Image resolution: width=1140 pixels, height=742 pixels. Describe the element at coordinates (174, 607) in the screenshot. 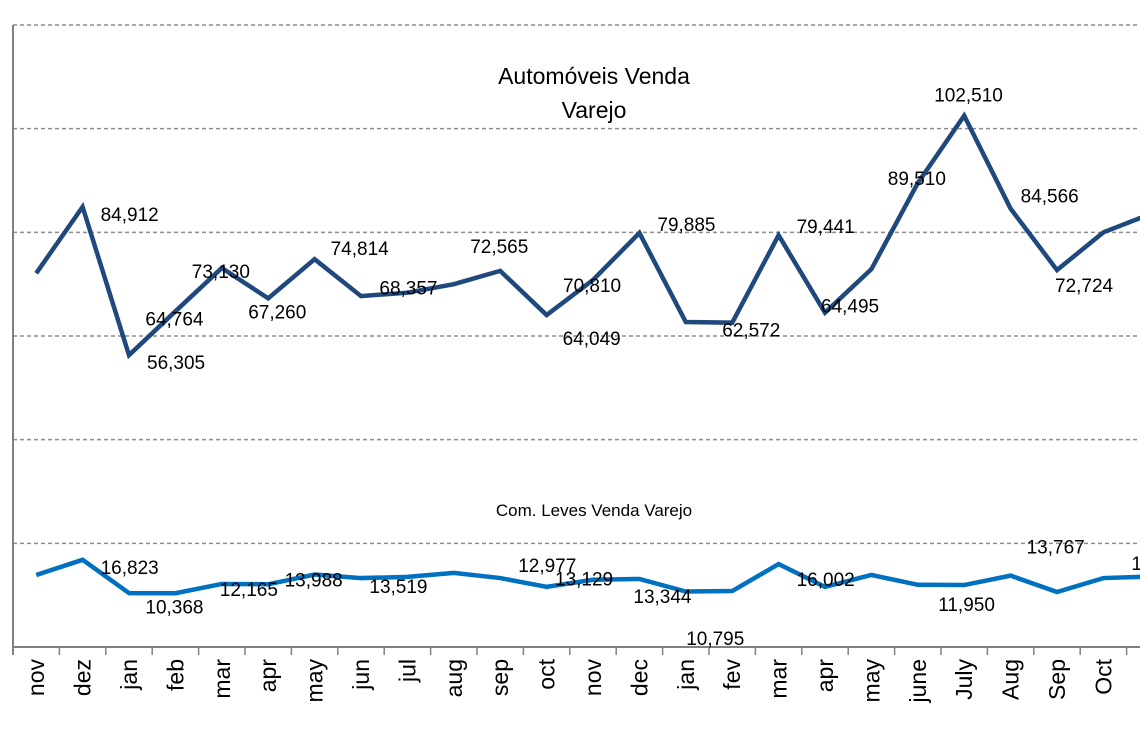

I see `data-label: 10,368` at that location.